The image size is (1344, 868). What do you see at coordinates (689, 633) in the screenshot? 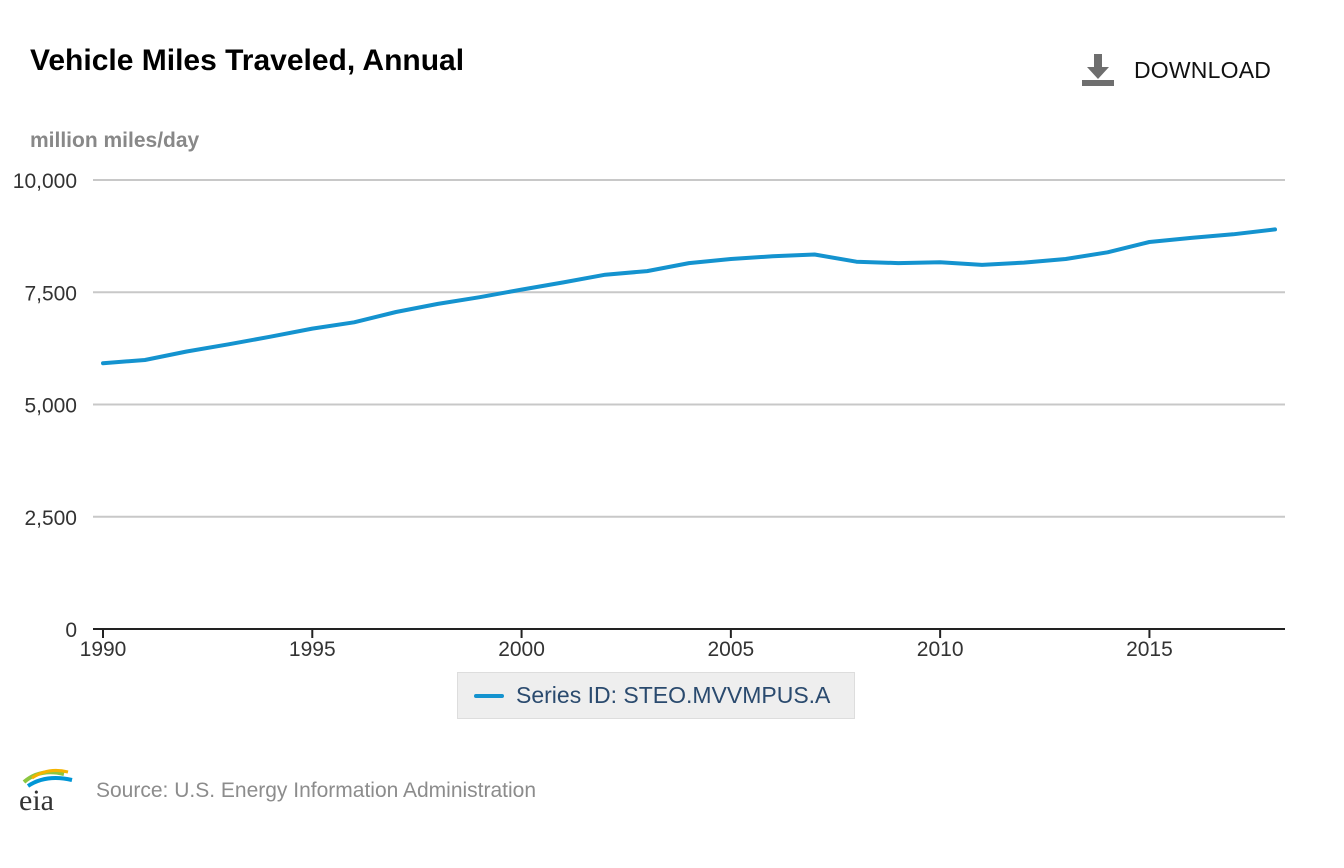
I see `axes` at bounding box center [689, 633].